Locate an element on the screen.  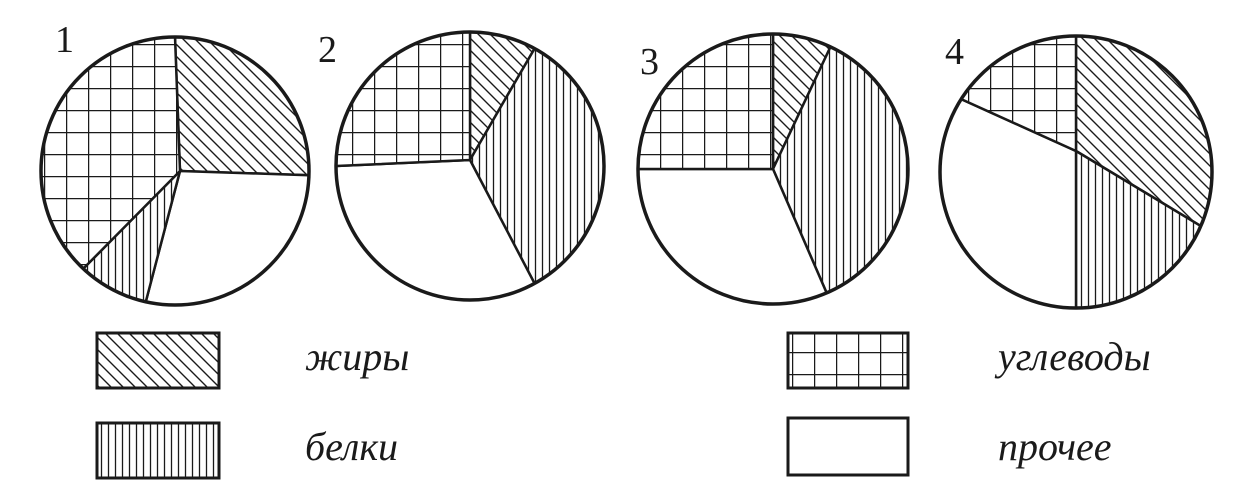
legend-swatch-fats is located at coordinates (158, 360).